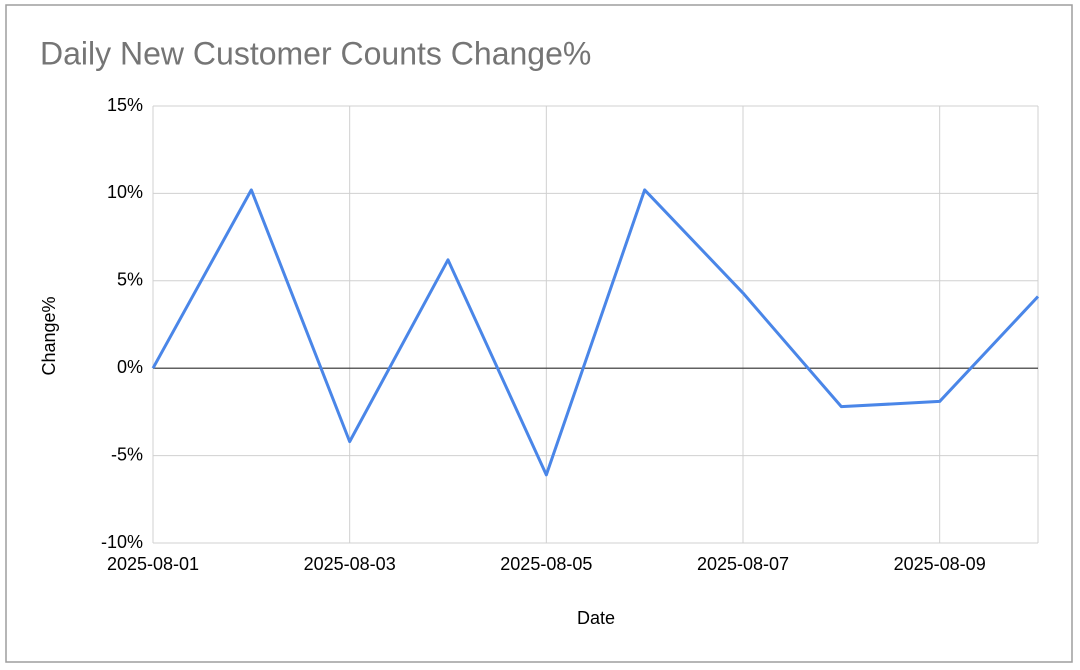 The image size is (1080, 670). Describe the element at coordinates (125, 192) in the screenshot. I see `y-tick-label: 10%` at that location.